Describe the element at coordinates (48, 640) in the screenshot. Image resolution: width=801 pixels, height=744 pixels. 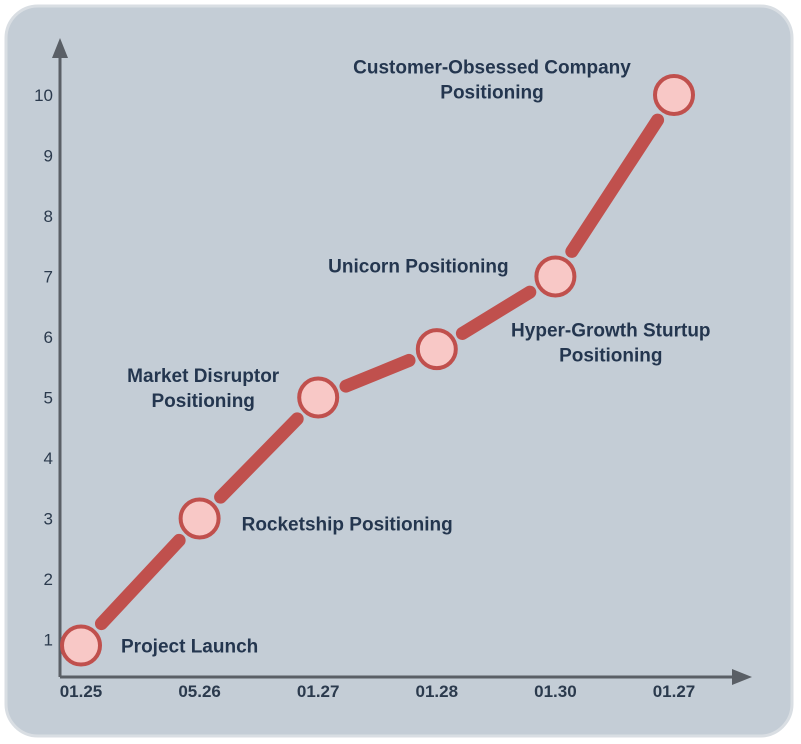
I see `y-tick-label: 1` at that location.